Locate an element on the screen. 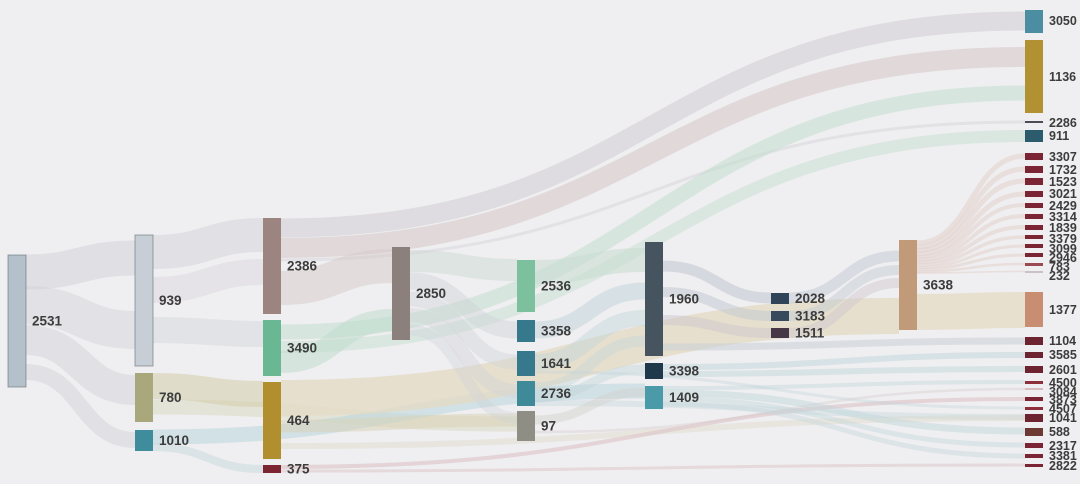  sankey-node-label-3183: 3183 is located at coordinates (810, 316).